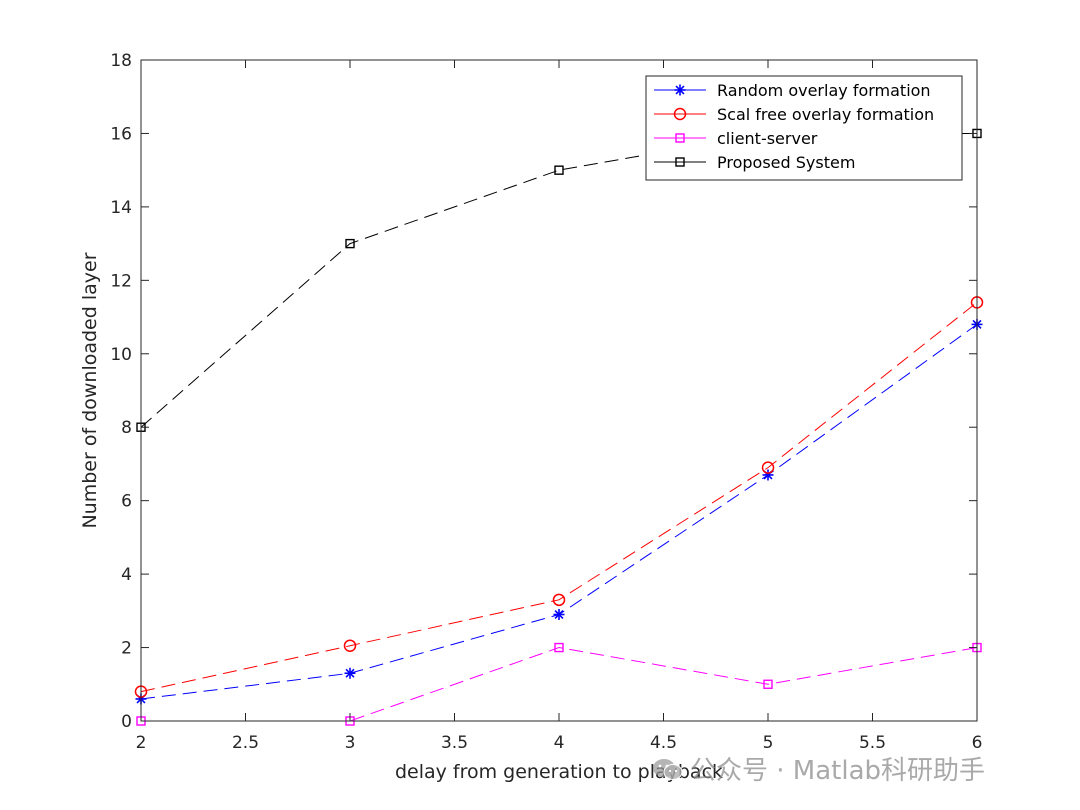  I want to click on y-tick-label: 10, so click(121, 355).